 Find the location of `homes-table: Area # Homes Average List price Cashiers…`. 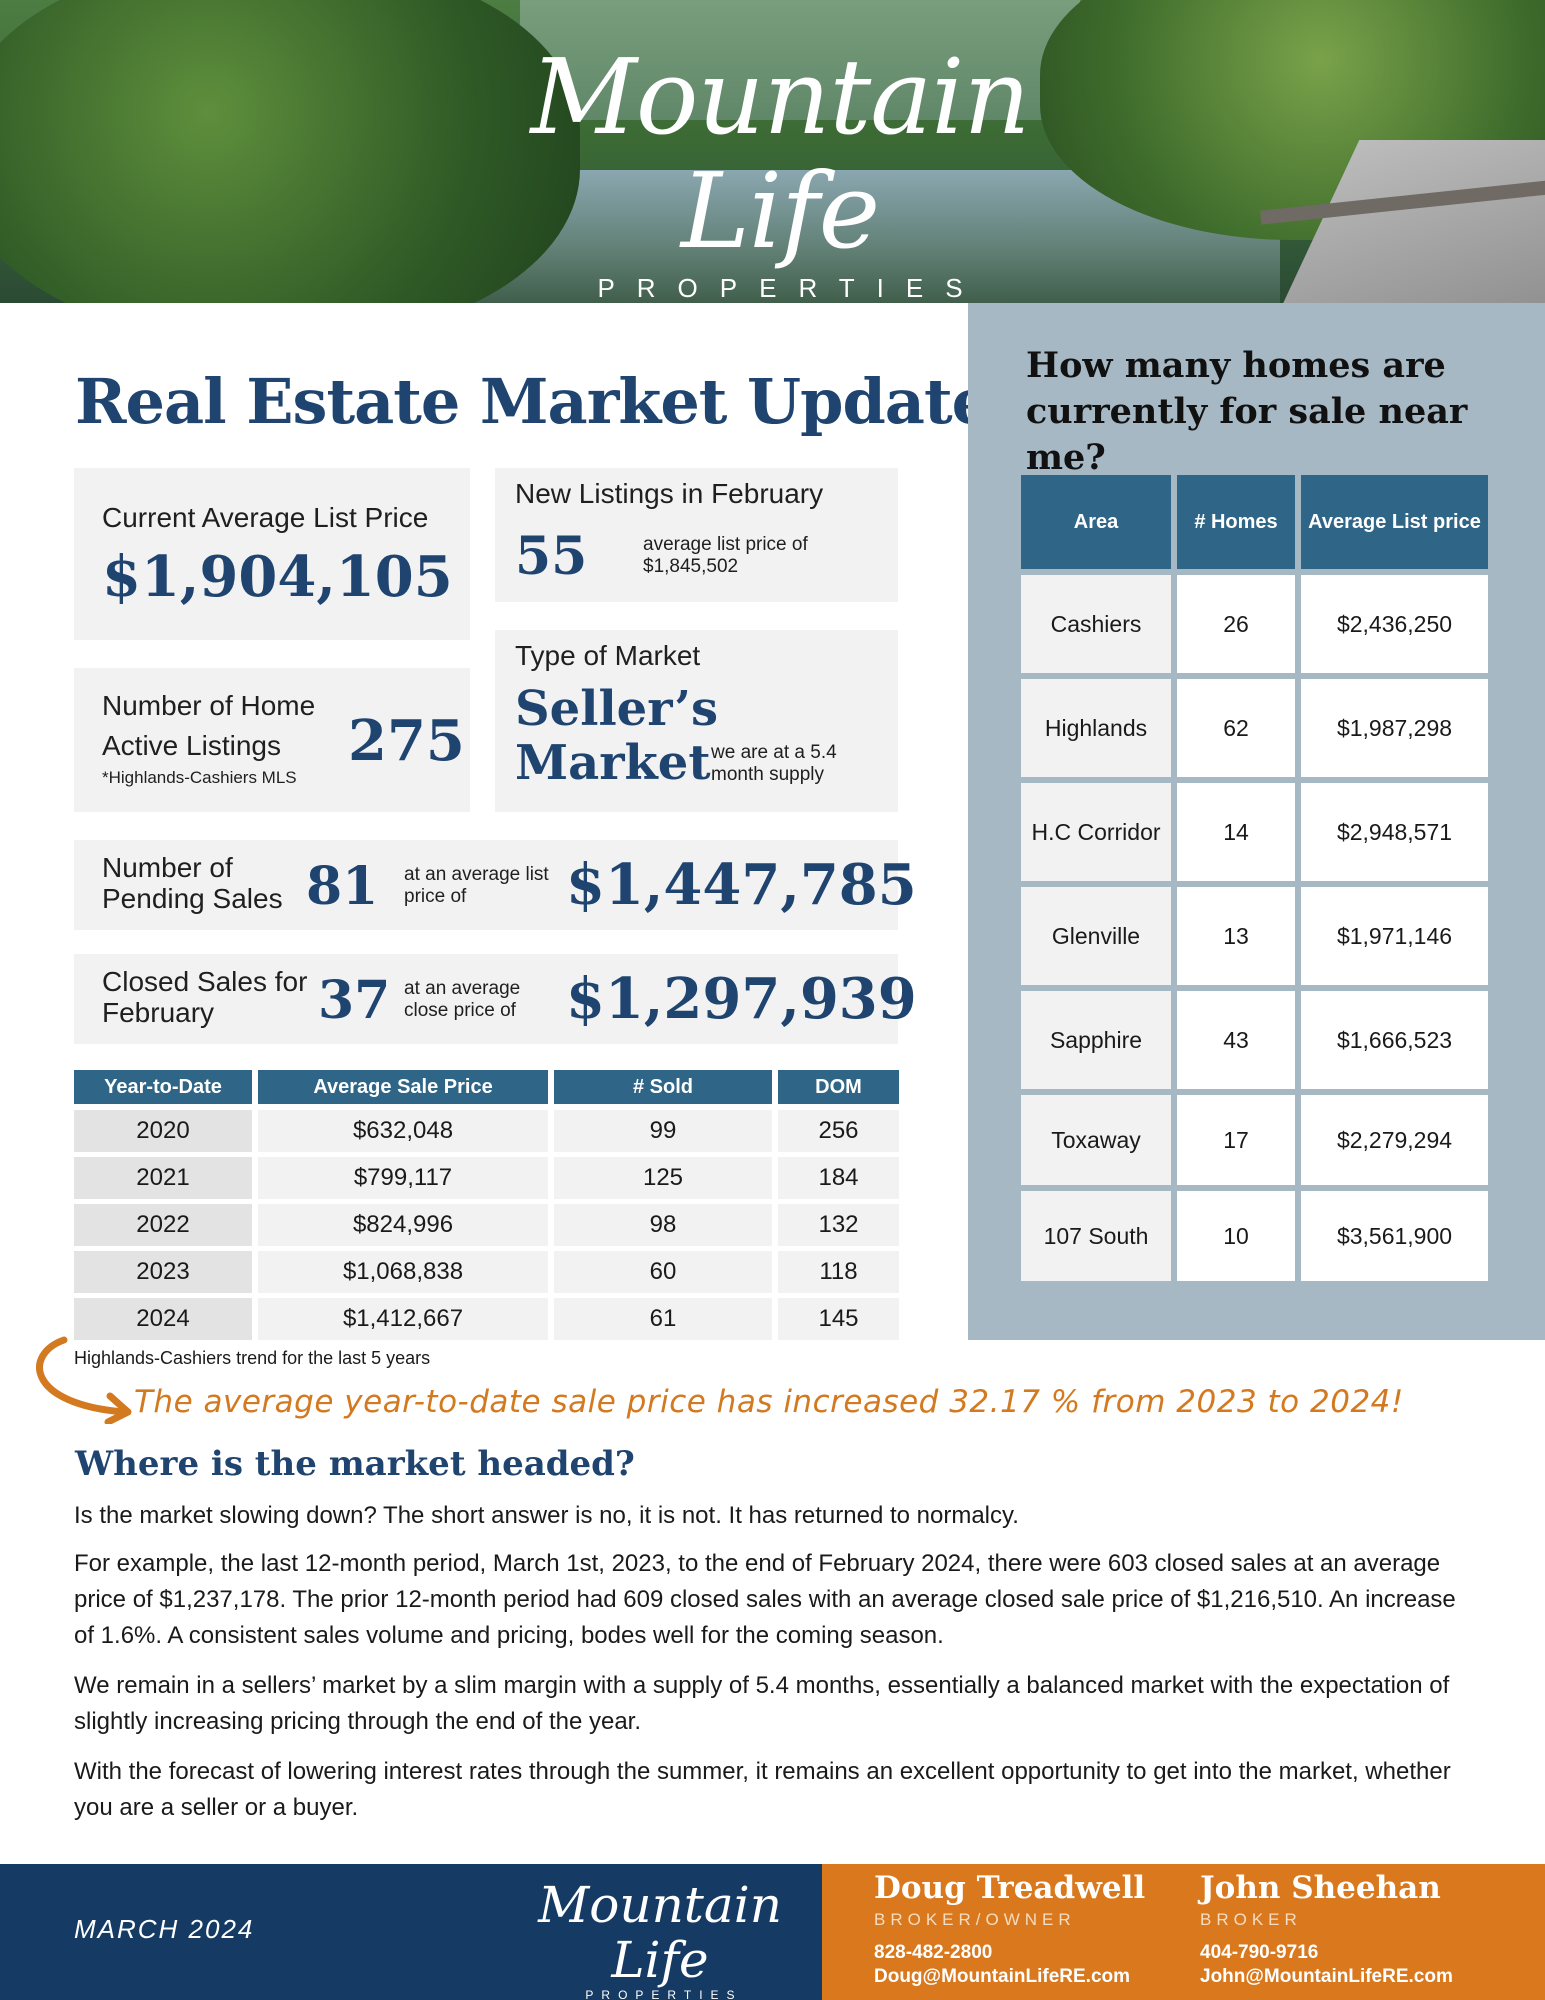

homes-table: Area # Homes Average List price Cashiers… is located at coordinates (1254, 881).